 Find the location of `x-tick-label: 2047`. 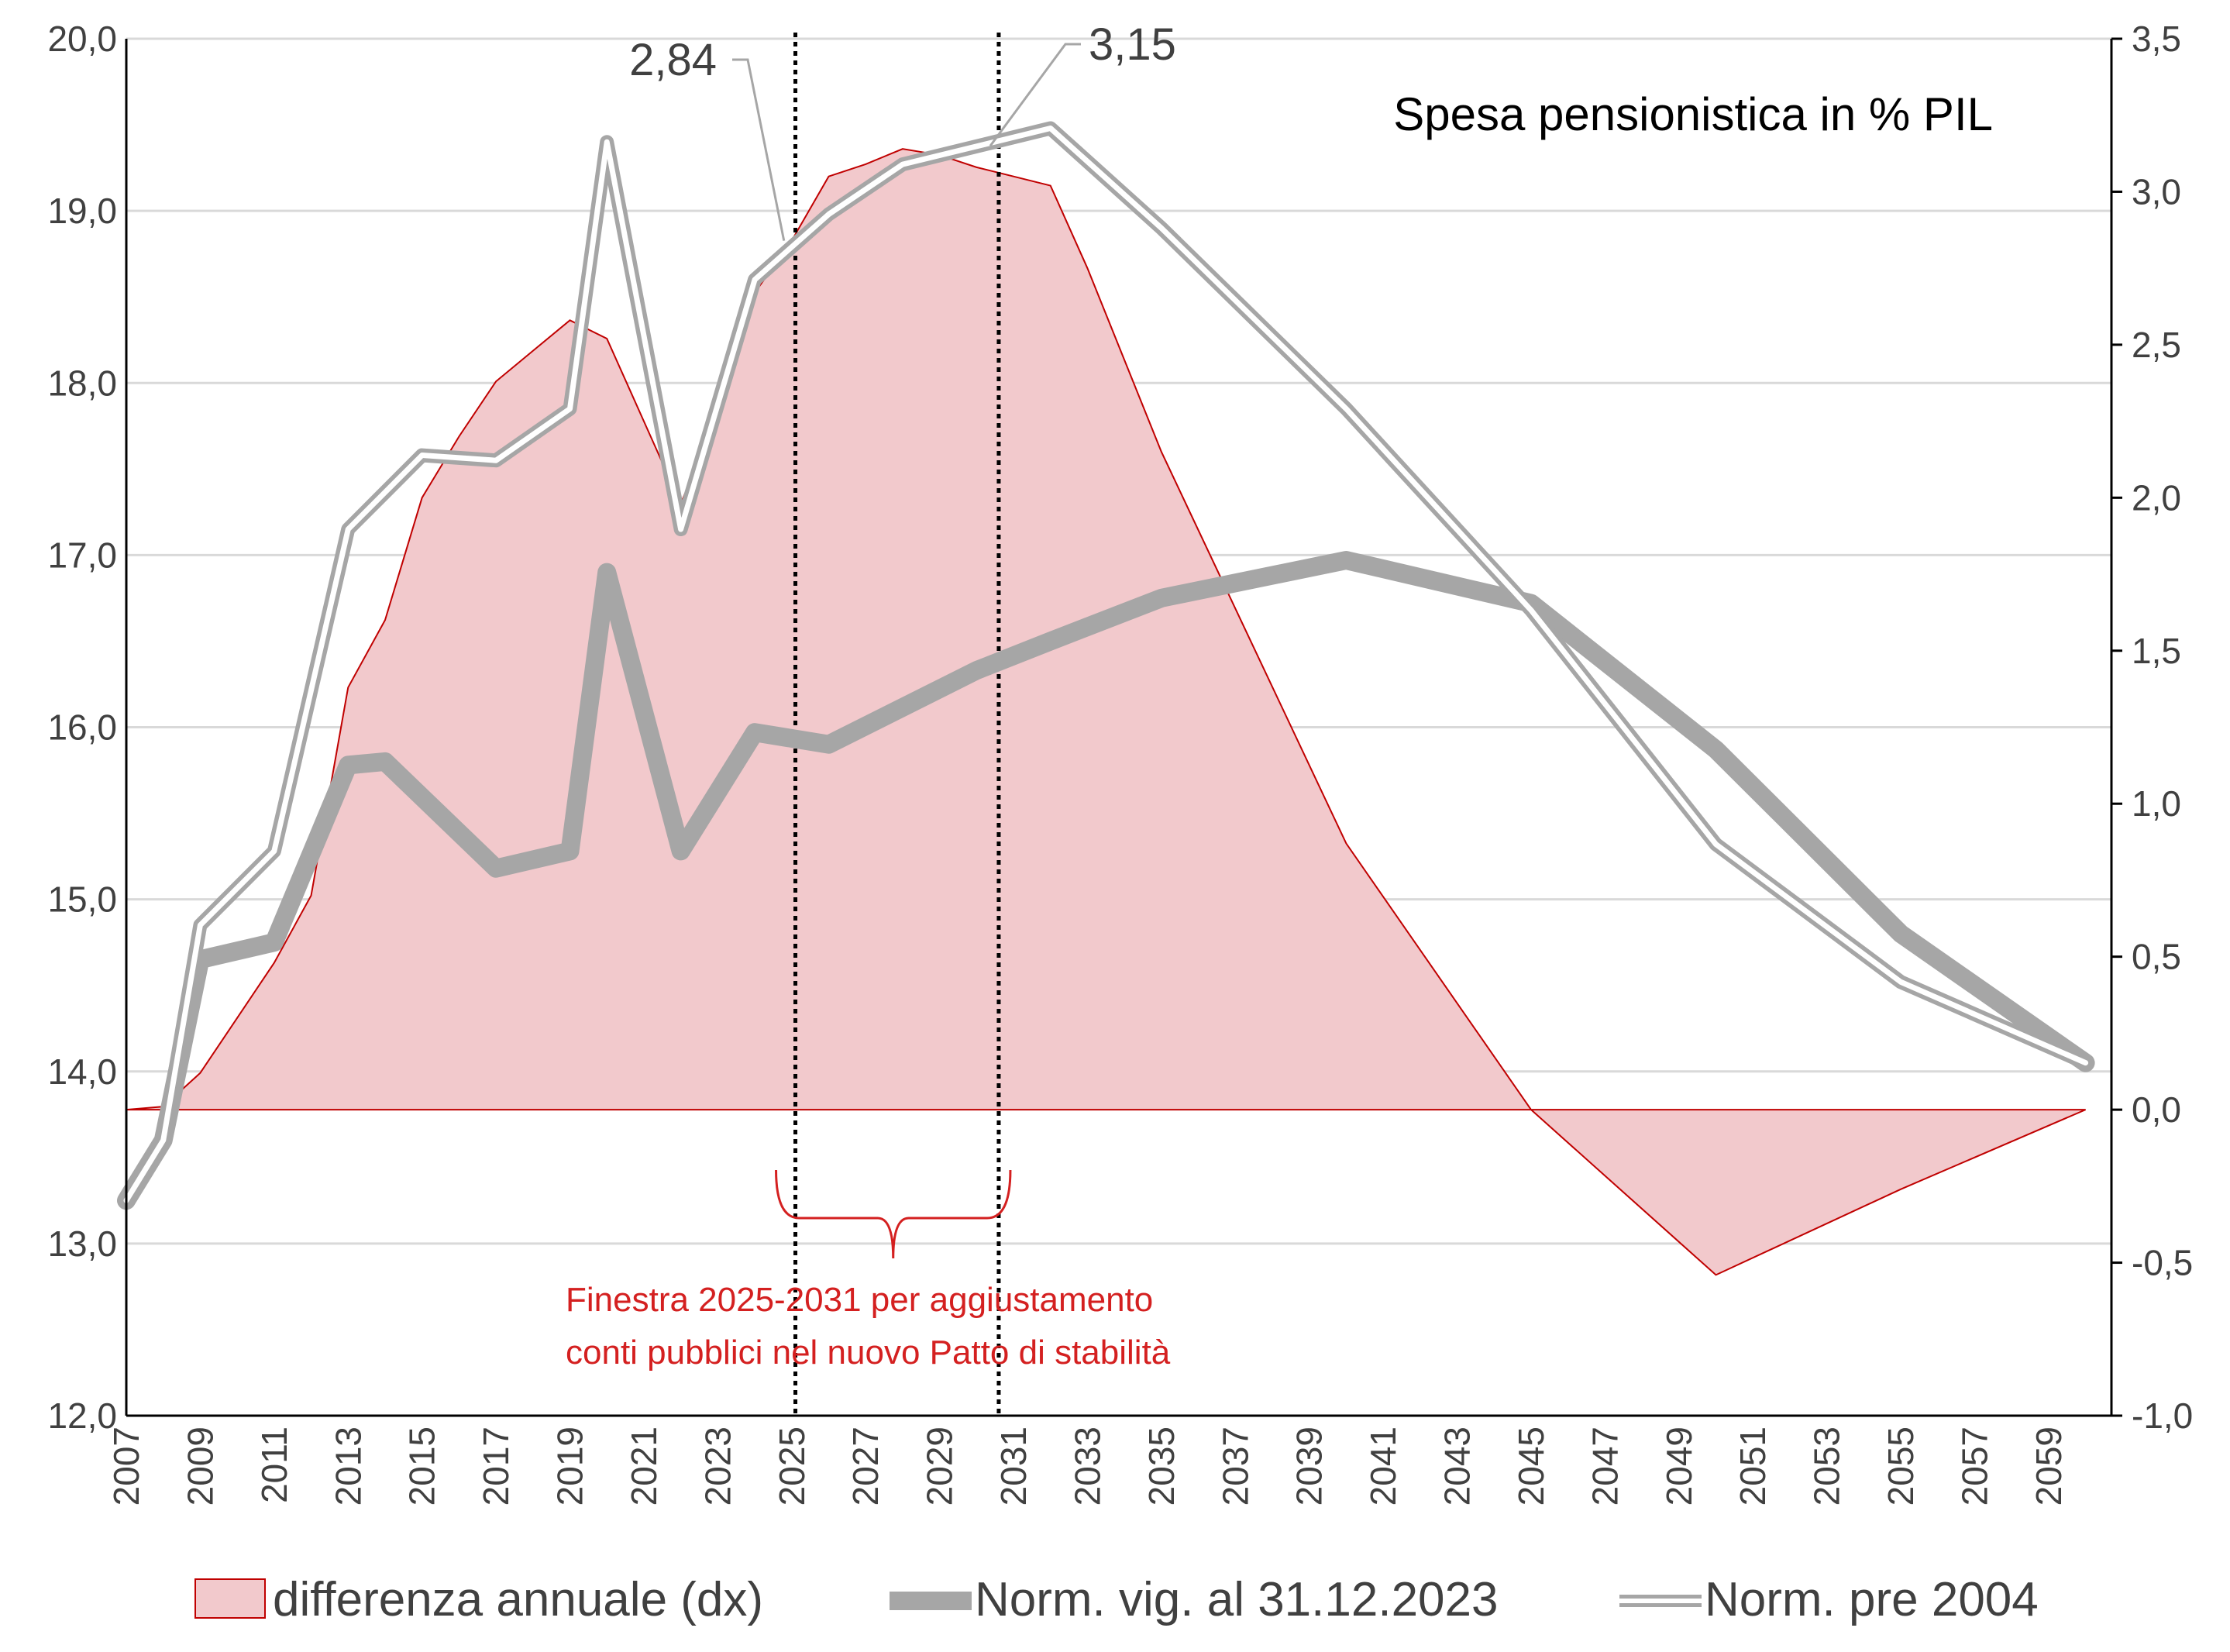

x-tick-label: 2047 is located at coordinates (1605, 1466).